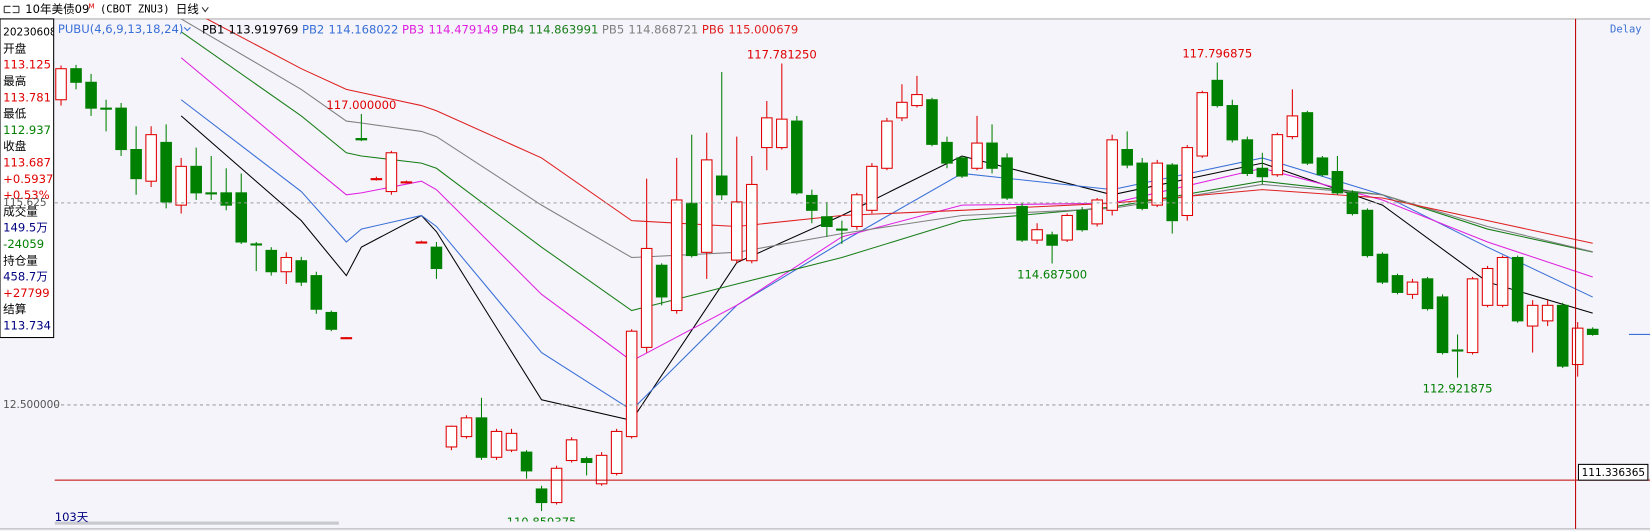 This screenshot has width=1650, height=531. What do you see at coordinates (135, 9) in the screenshot?
I see `symbol-code: (CBOT ZNU3)` at bounding box center [135, 9].